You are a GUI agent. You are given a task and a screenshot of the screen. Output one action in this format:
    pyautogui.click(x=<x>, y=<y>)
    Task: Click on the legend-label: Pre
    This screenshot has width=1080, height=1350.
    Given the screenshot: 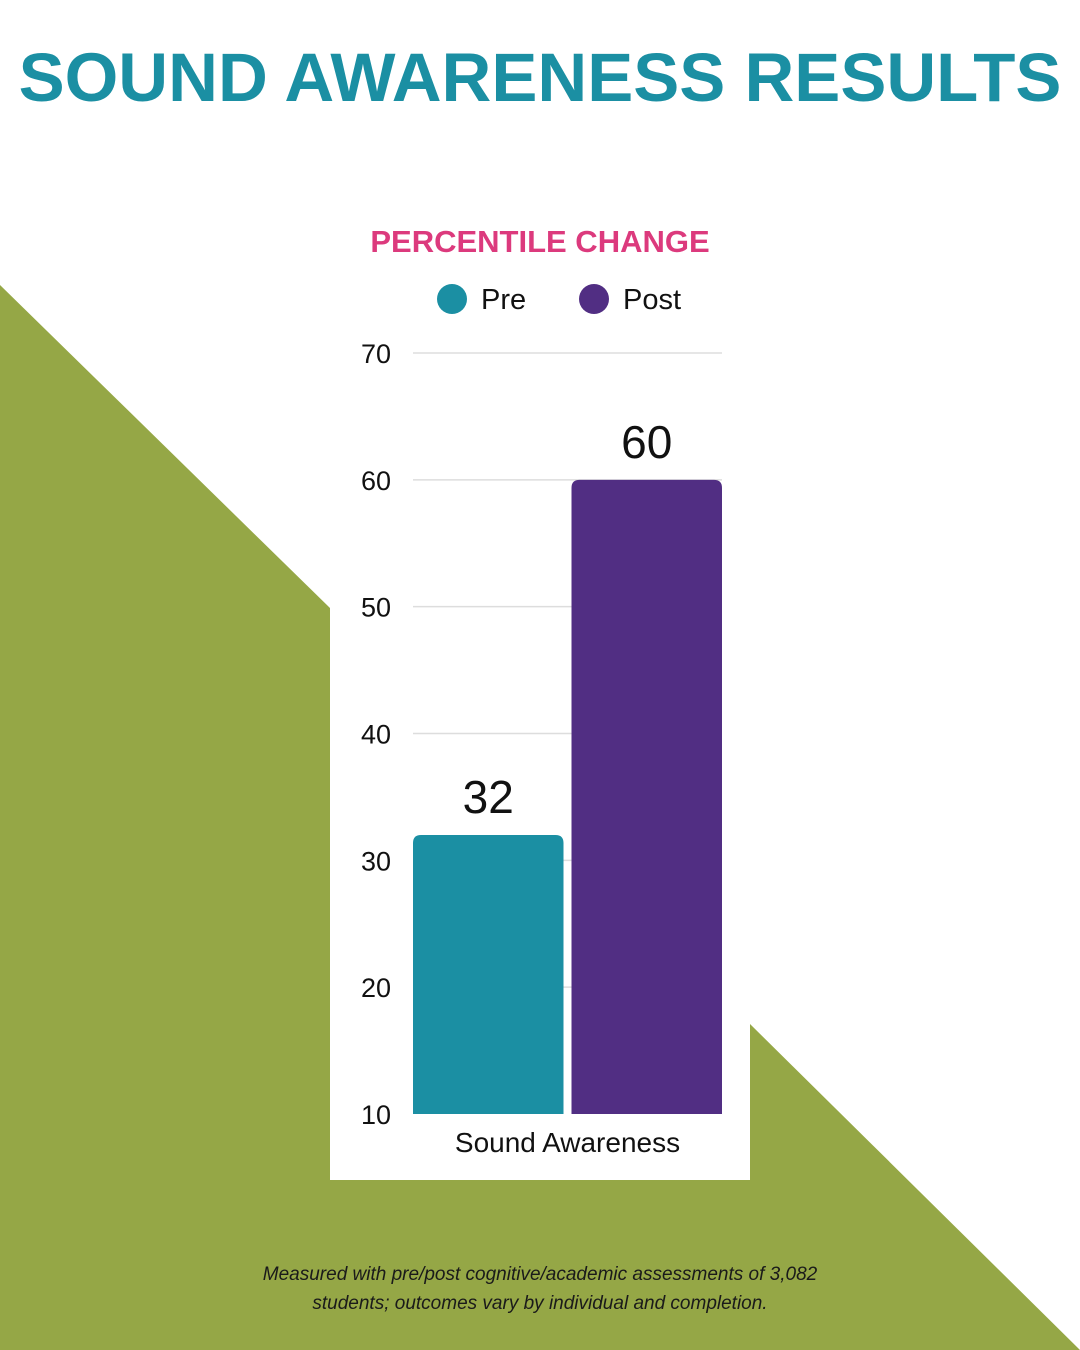 What is the action you would take?
    pyautogui.click(x=503, y=300)
    